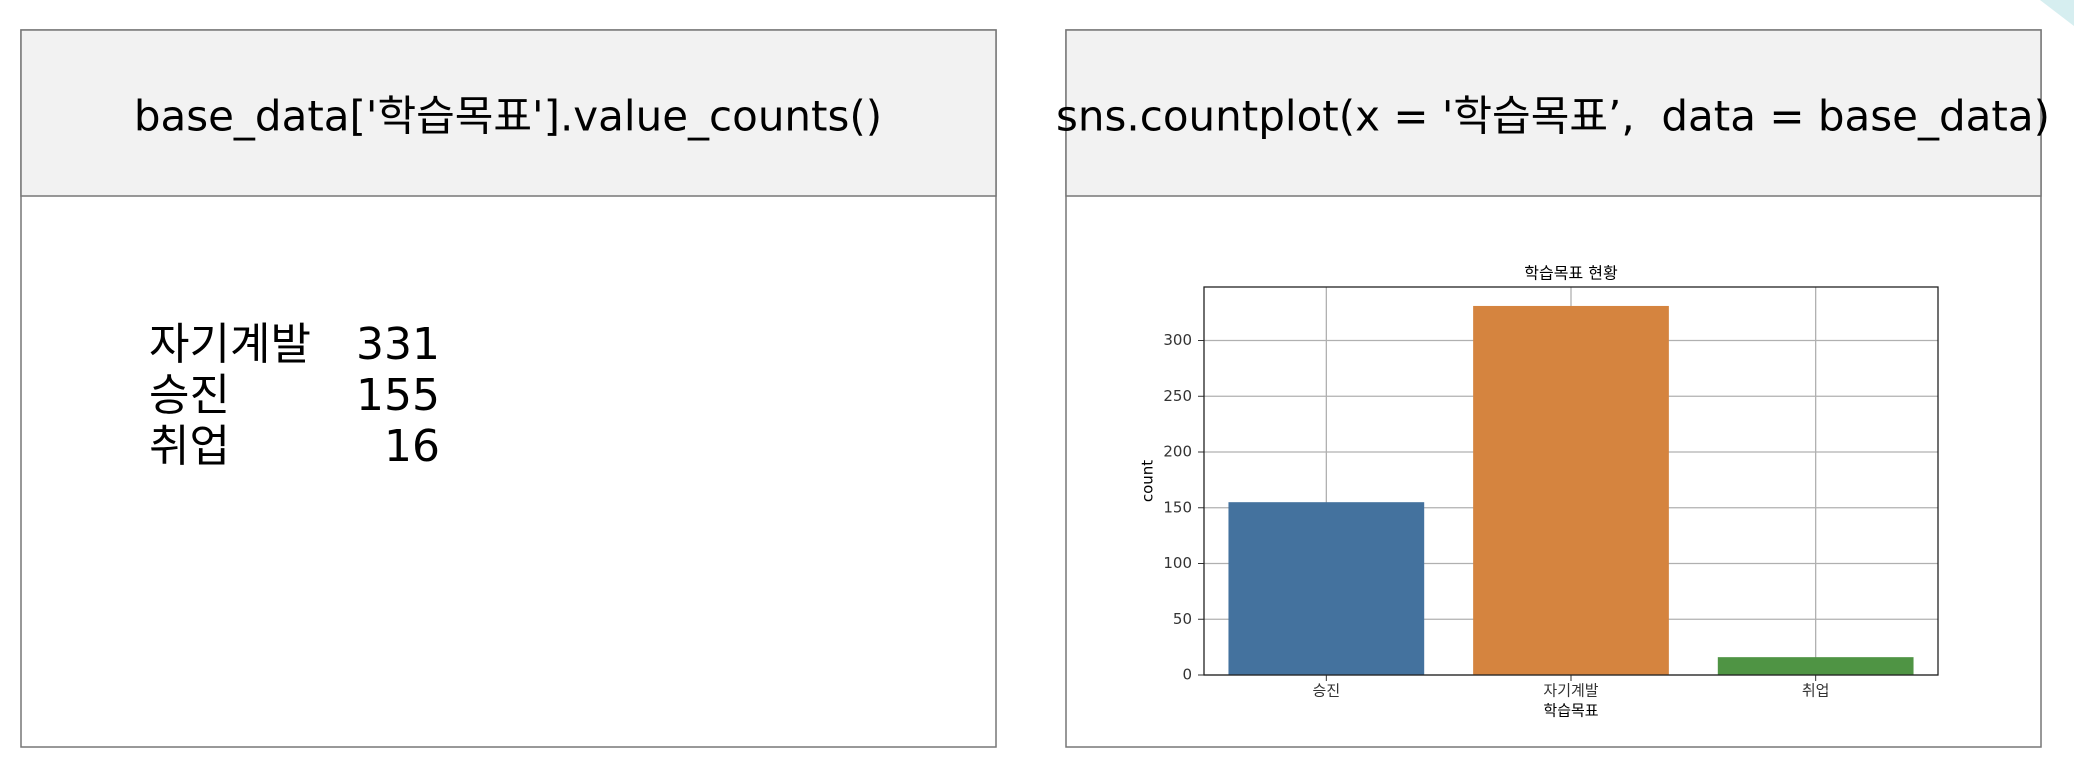  Describe the element at coordinates (1148, 481) in the screenshot. I see `y-axis-label: count` at that location.